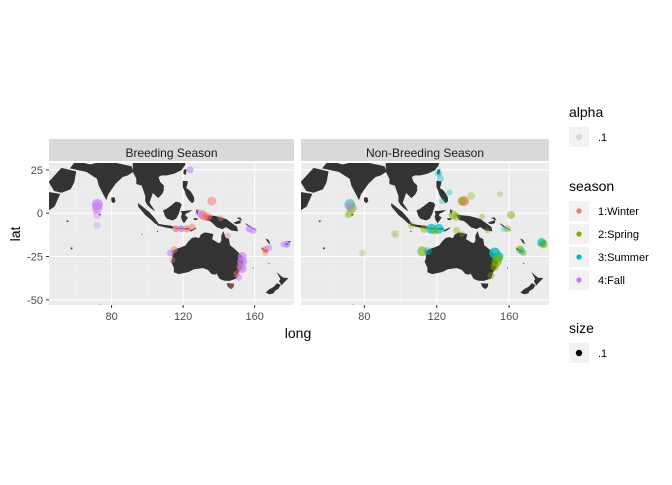 The image size is (672, 485). What do you see at coordinates (579, 353) in the screenshot?
I see `legend-size-swatch` at bounding box center [579, 353].